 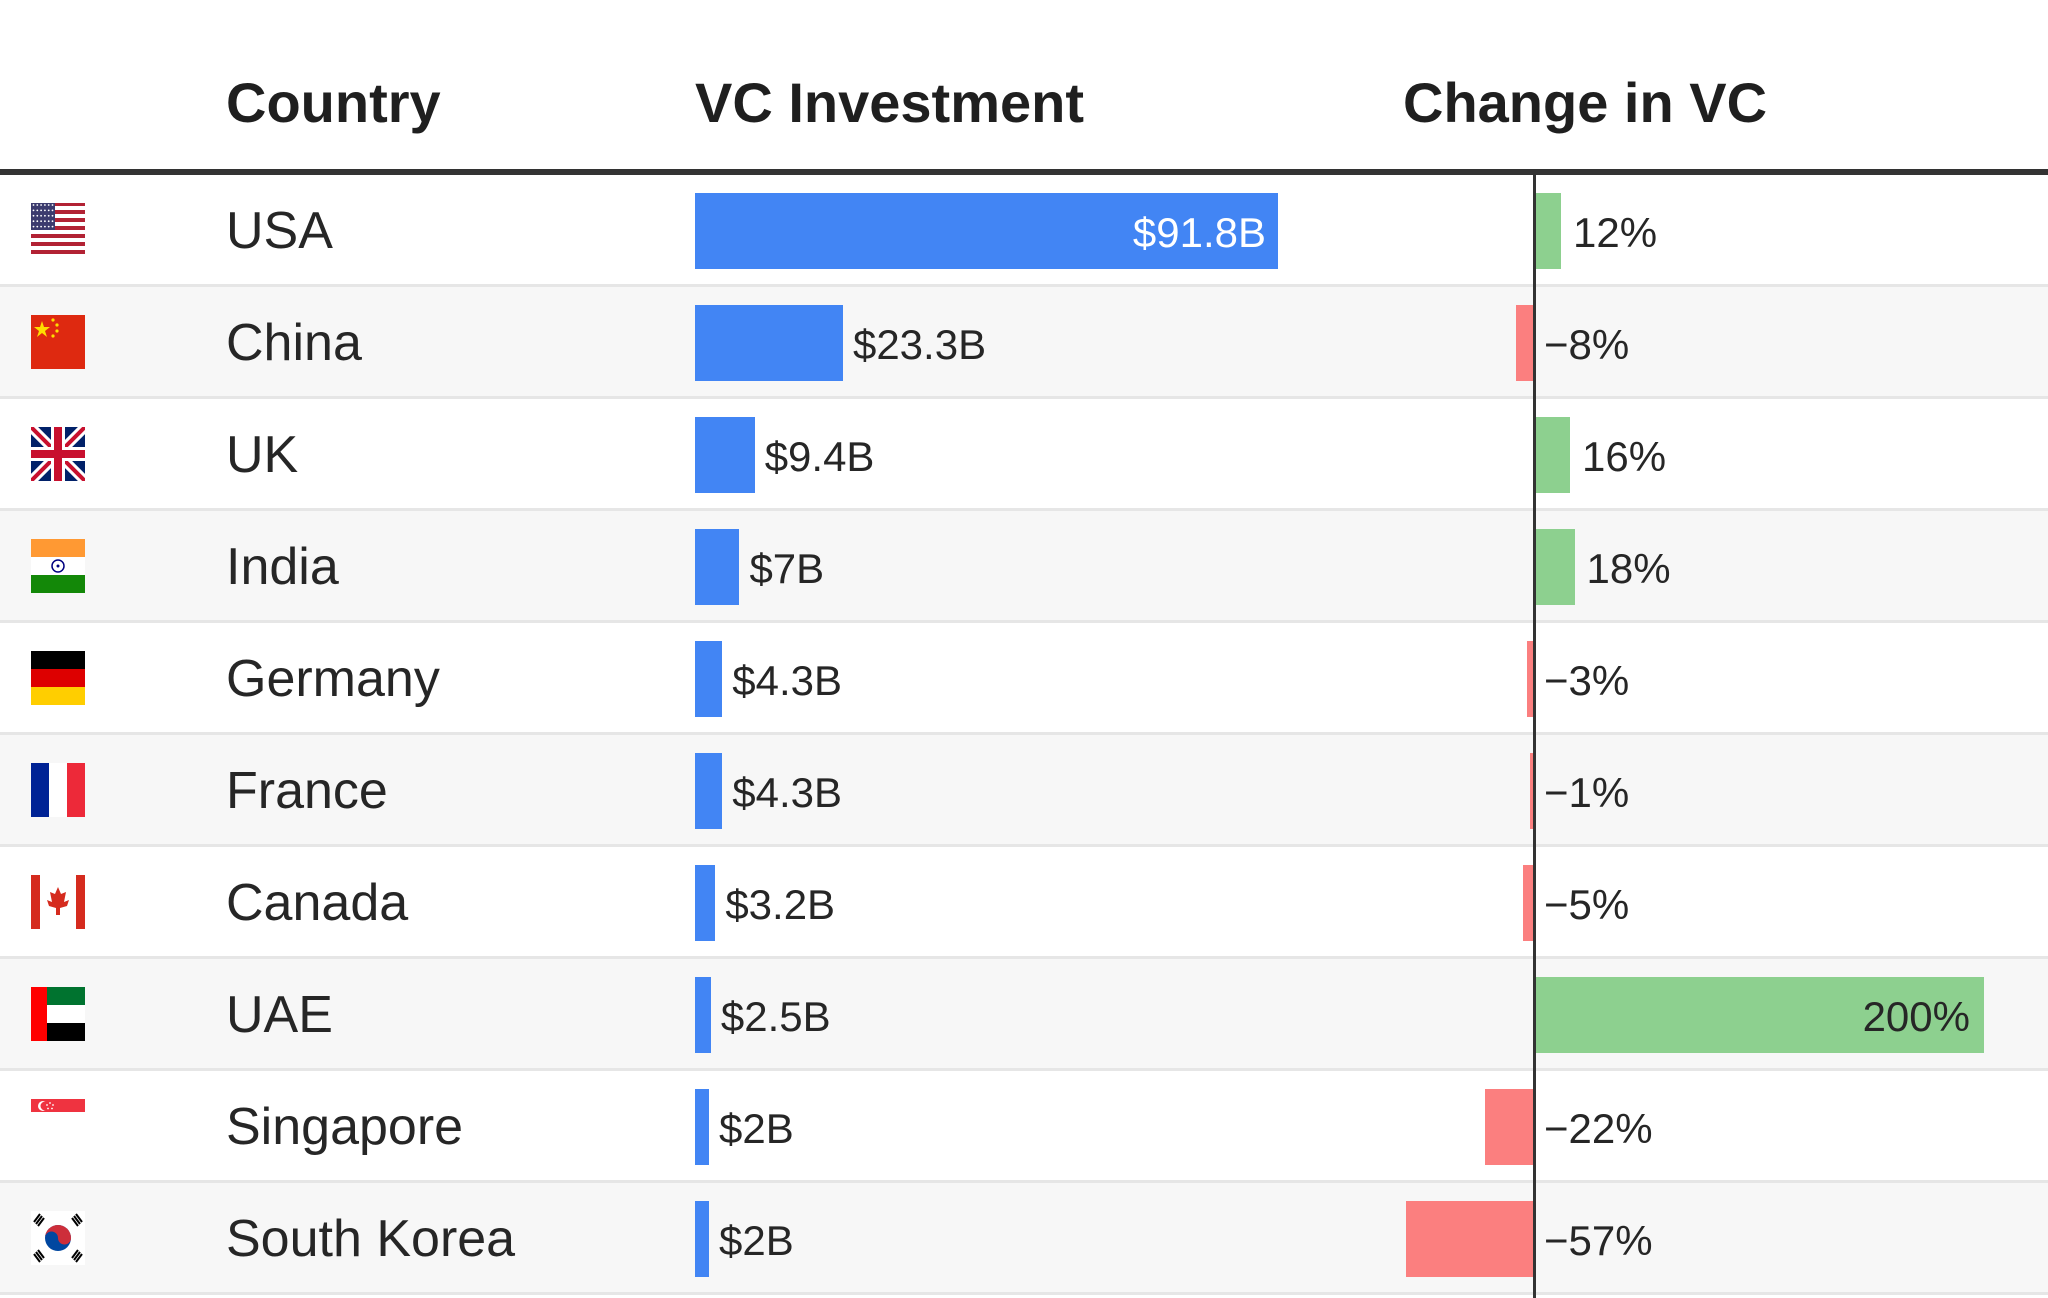 What do you see at coordinates (282, 567) in the screenshot?
I see `country-name: India` at bounding box center [282, 567].